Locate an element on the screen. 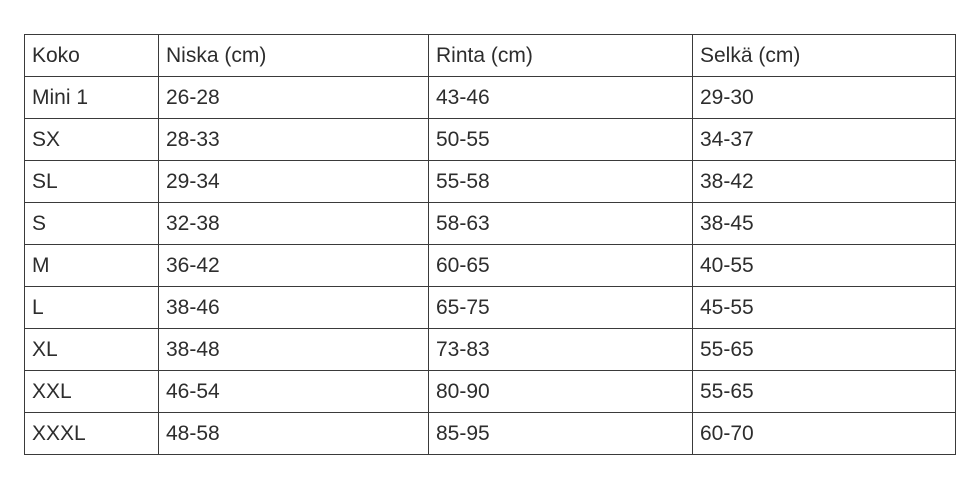 This screenshot has height=479, width=960. measurement-cell: 38-45 is located at coordinates (824, 223).